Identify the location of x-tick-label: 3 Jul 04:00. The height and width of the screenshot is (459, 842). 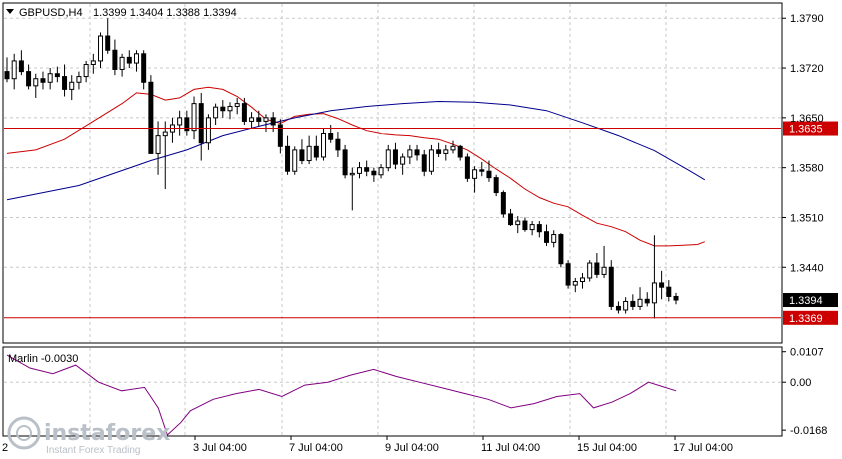
(220, 448).